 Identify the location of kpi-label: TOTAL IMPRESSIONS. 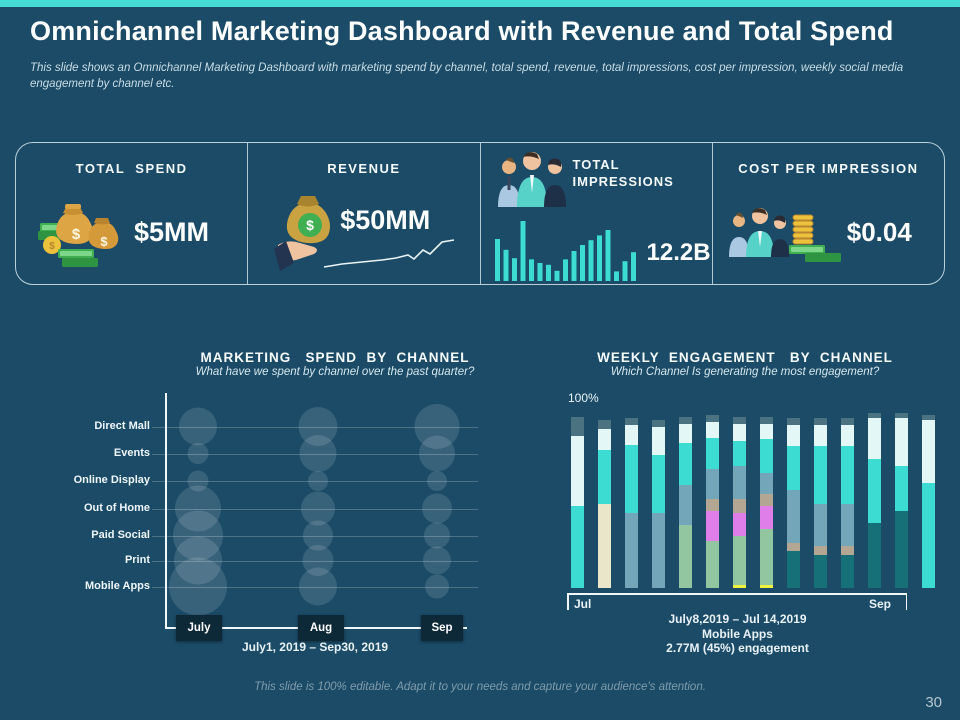
(623, 173).